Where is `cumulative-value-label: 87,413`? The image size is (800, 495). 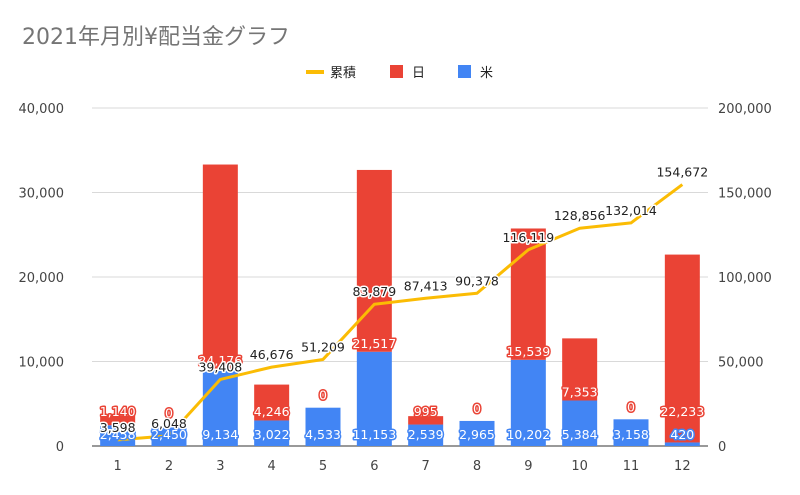 cumulative-value-label: 87,413 is located at coordinates (426, 285).